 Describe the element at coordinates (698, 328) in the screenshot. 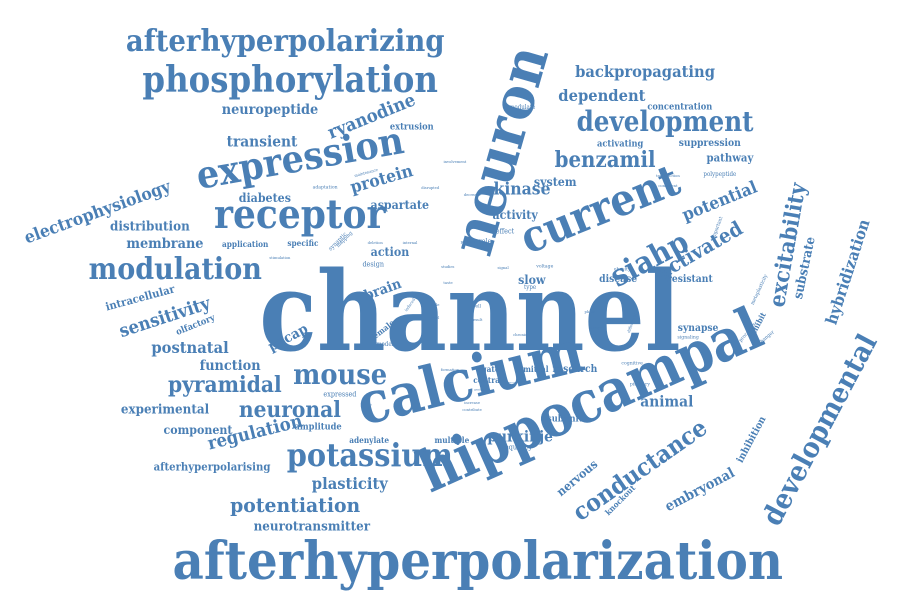

I see `word-synapse: synapse` at that location.